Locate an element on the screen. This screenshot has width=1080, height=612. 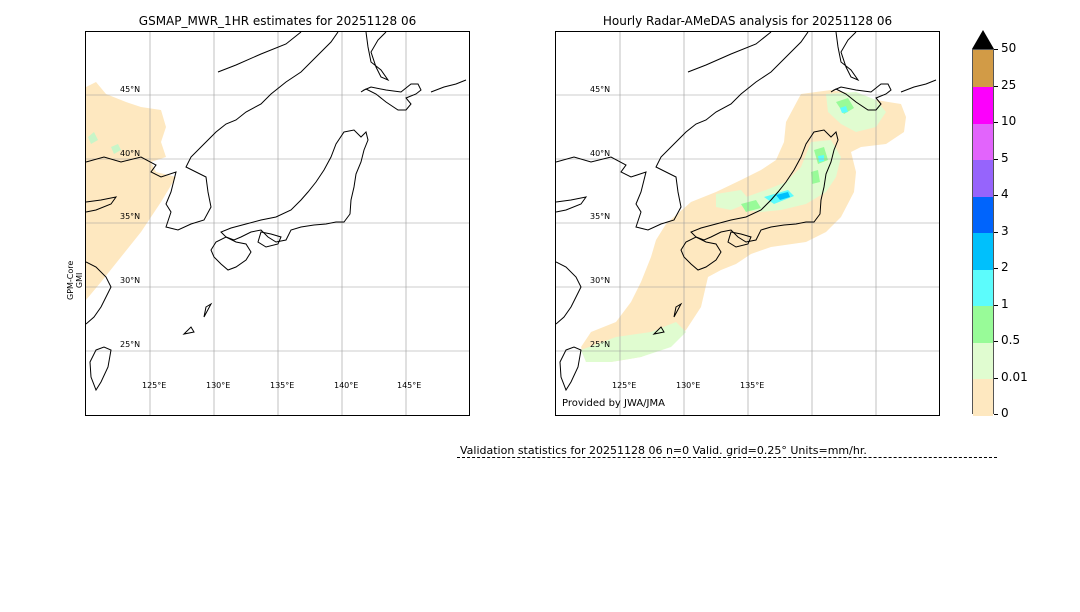
colorbar-tick-label: 3 is located at coordinates (1005, 230).